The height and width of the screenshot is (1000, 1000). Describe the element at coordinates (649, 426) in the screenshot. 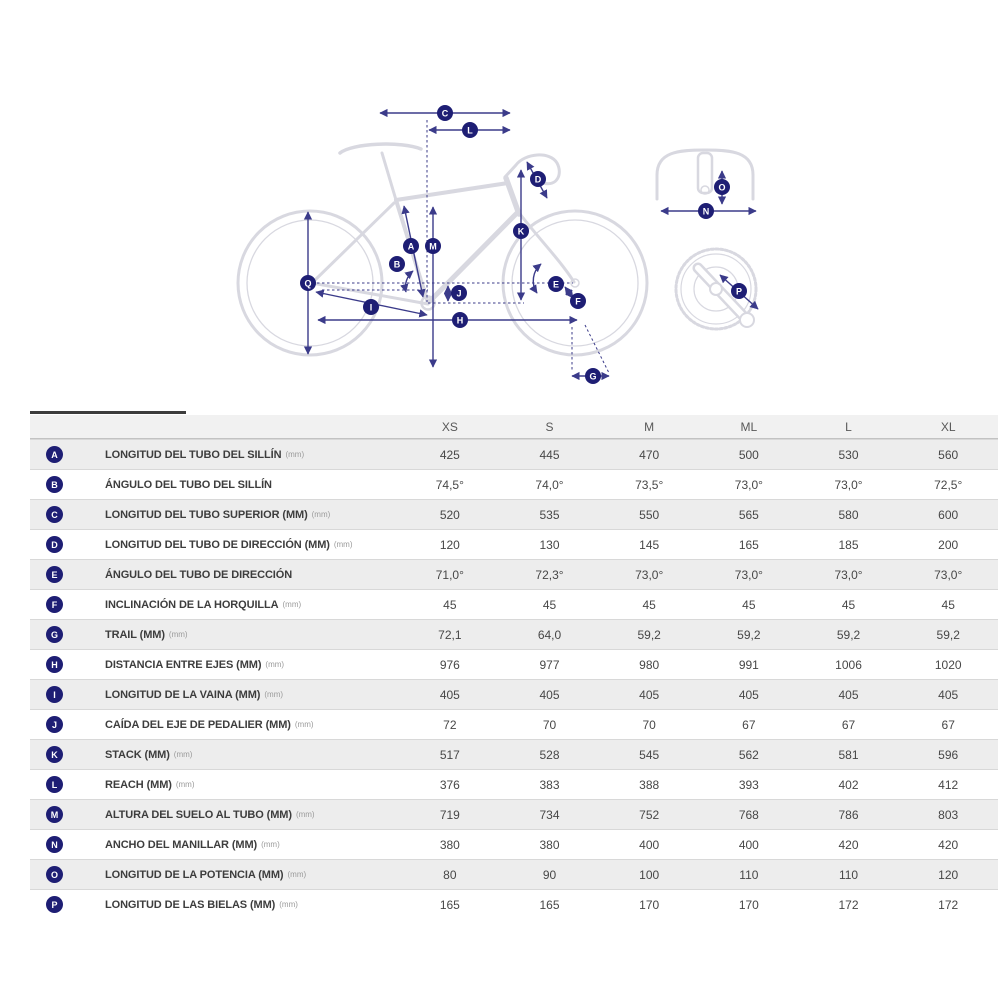

I see `size-column-header: M` at that location.